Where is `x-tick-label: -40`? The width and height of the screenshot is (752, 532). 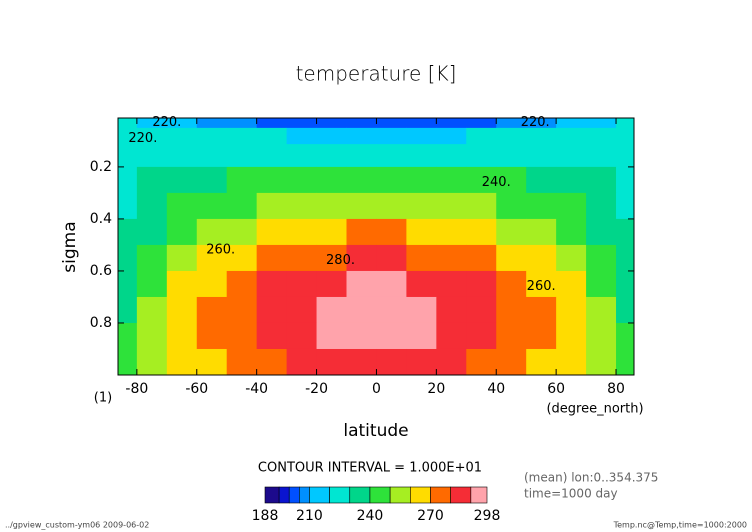
x-tick-label: -40 is located at coordinates (256, 389).